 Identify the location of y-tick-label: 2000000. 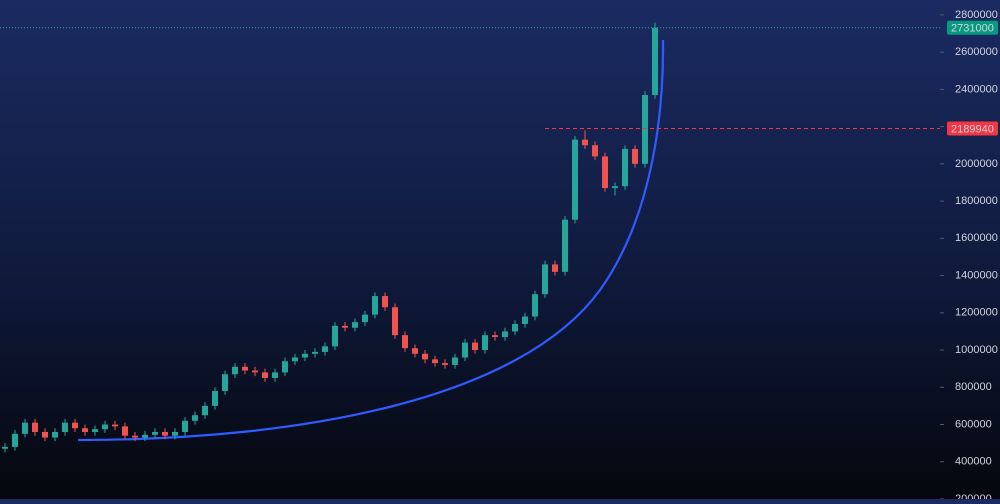
(976, 164).